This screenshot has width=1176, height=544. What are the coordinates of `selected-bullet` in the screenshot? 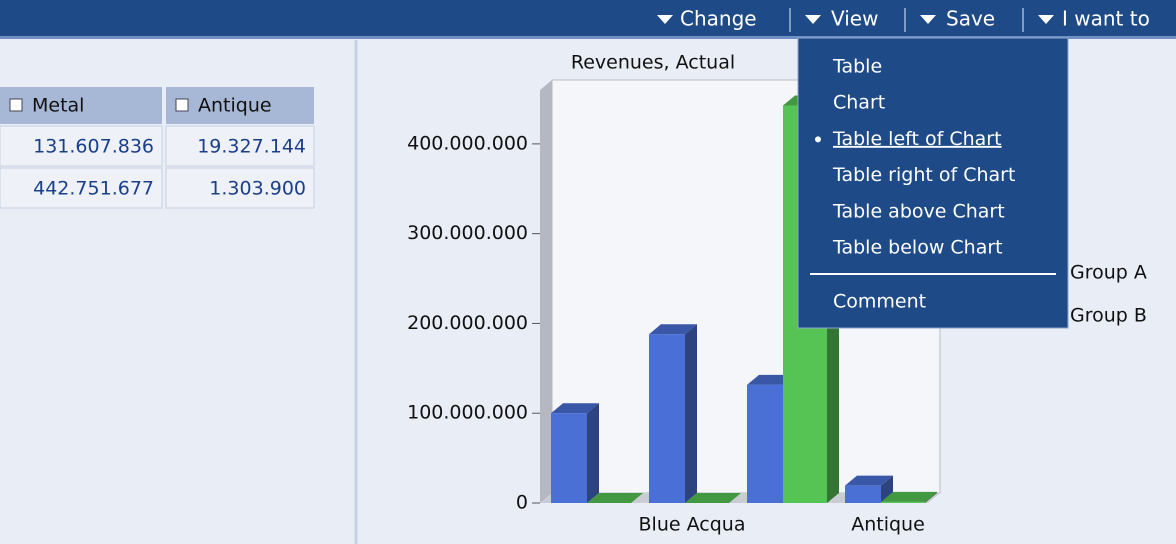 It's located at (818, 139).